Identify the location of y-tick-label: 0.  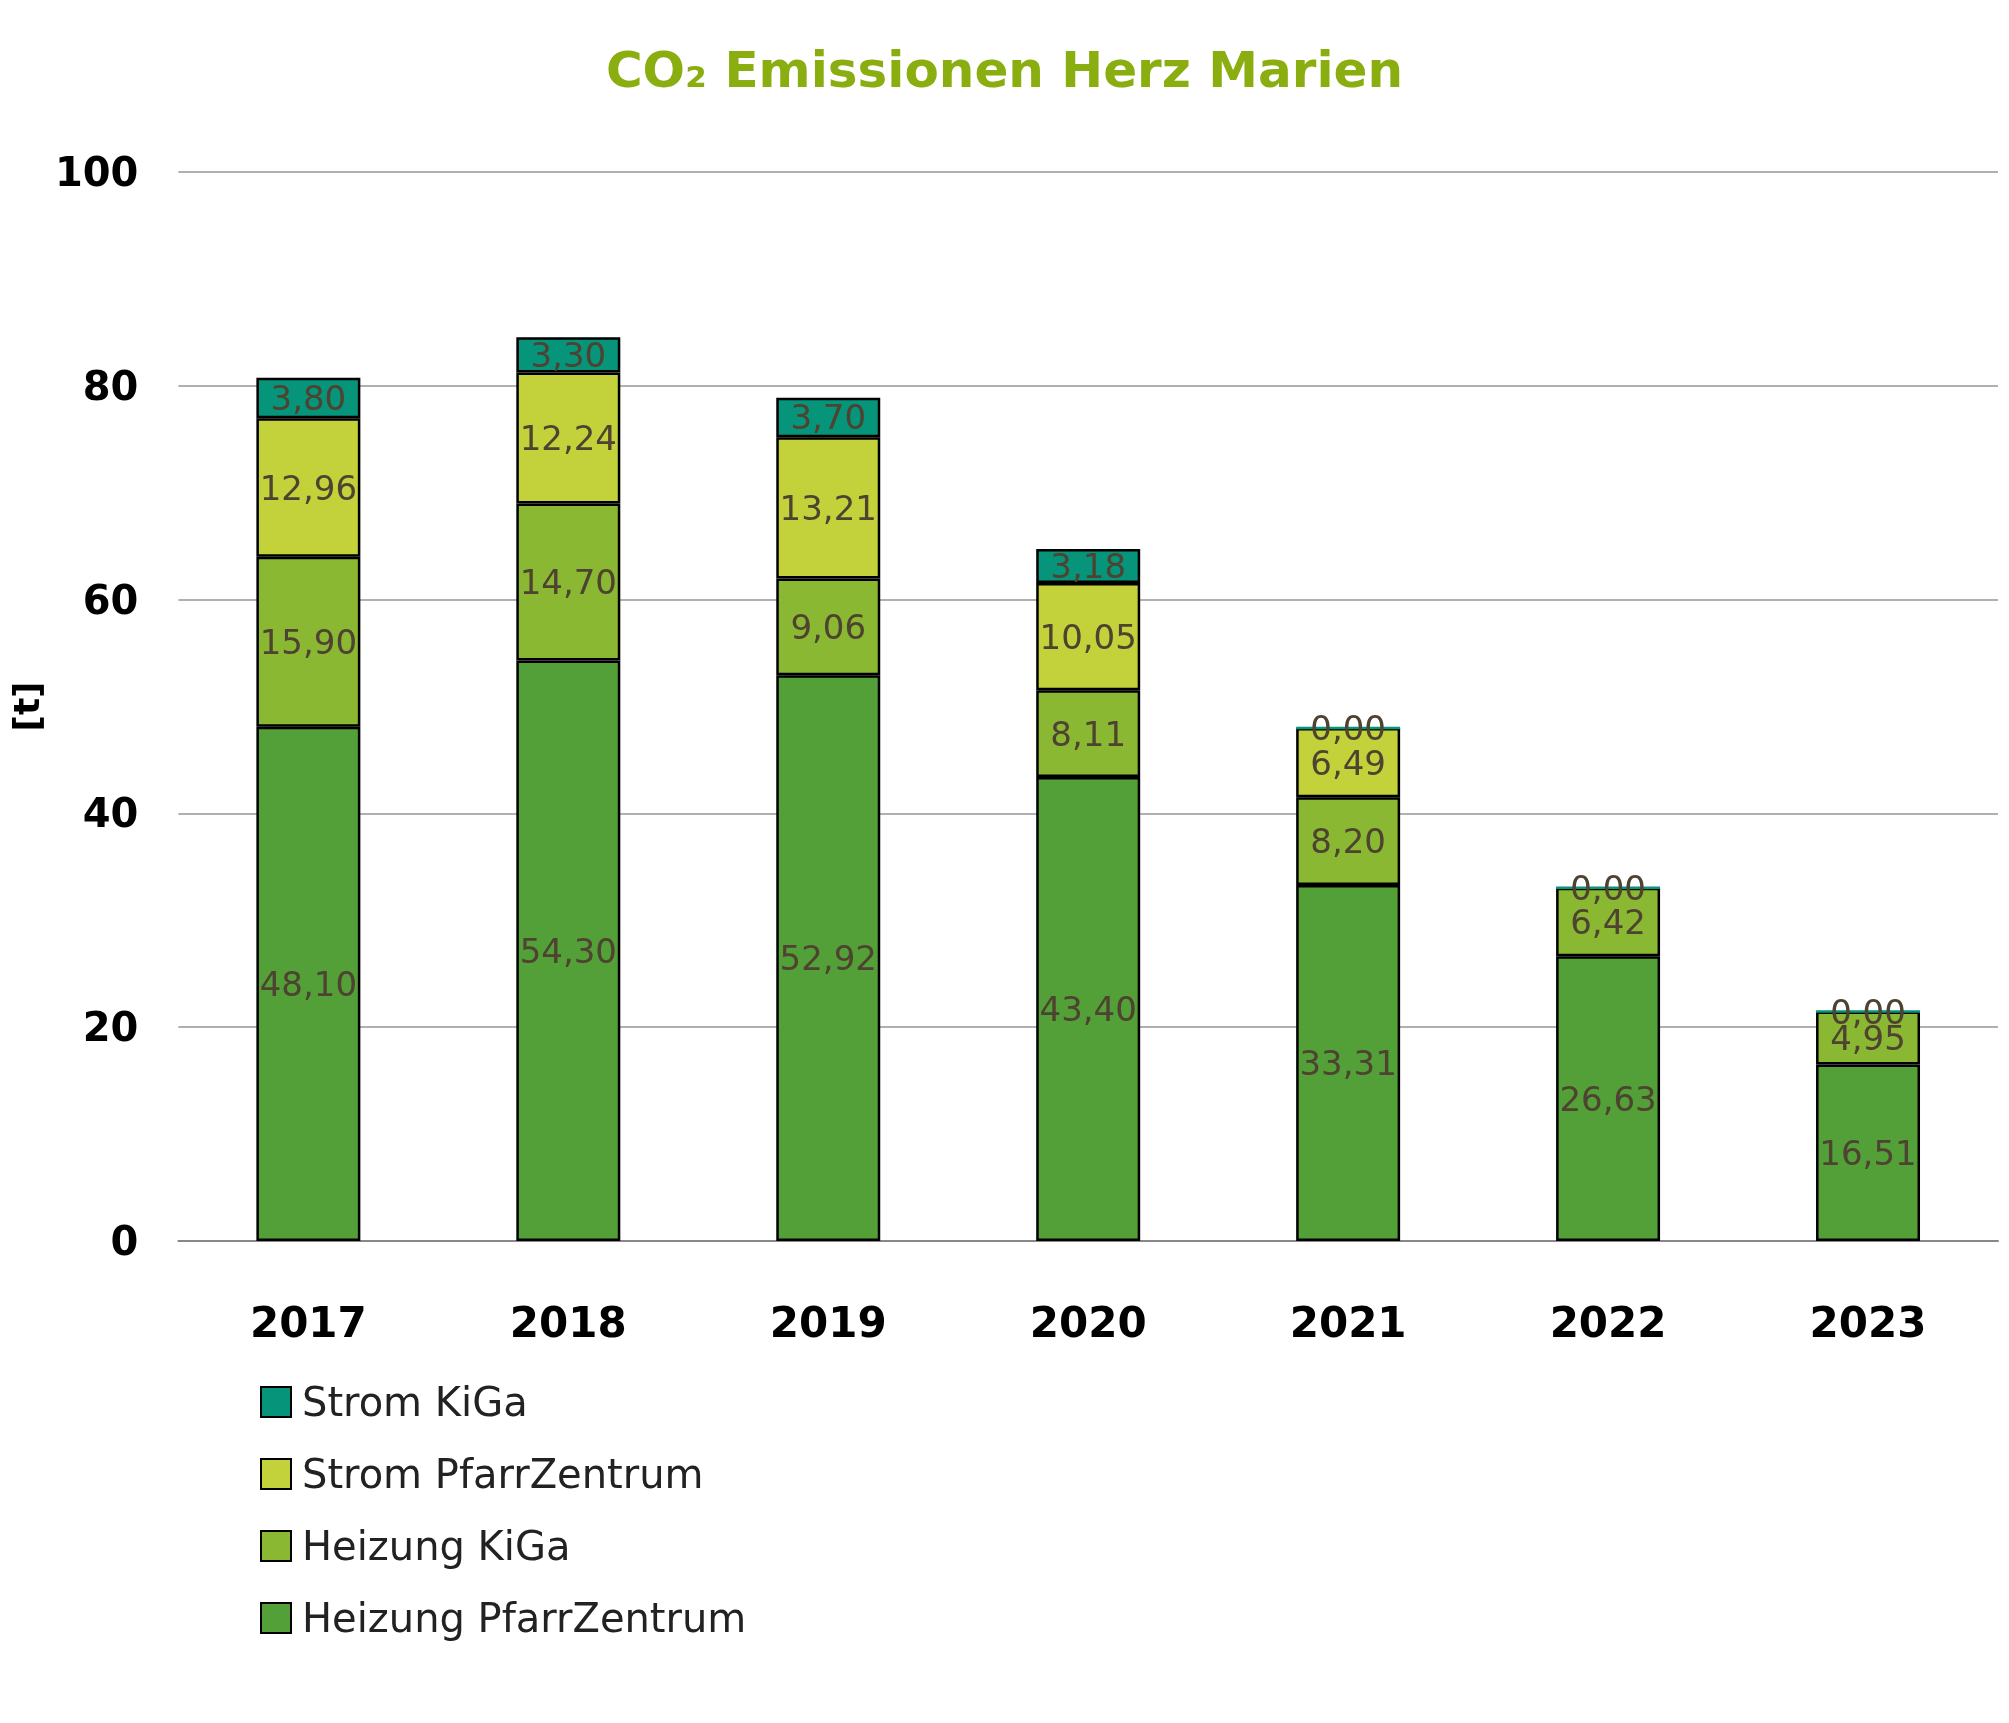
(124, 1241).